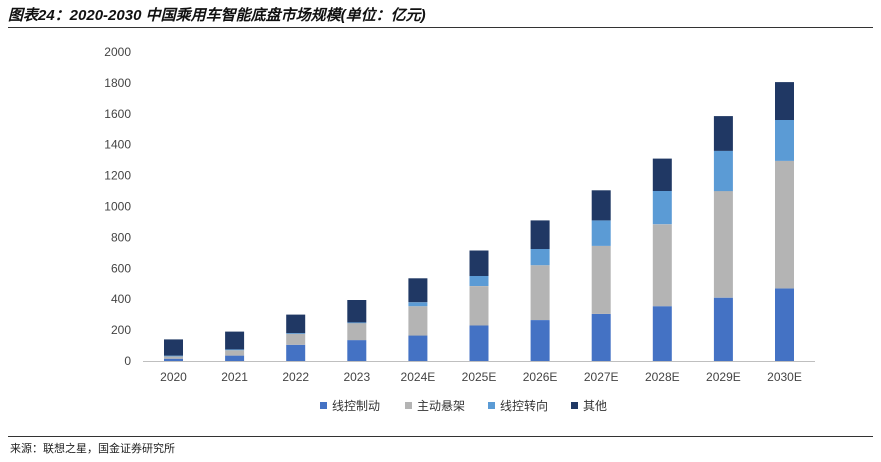 This screenshot has height=462, width=881. What do you see at coordinates (662, 377) in the screenshot?
I see `x-tick-label: 2028E` at bounding box center [662, 377].